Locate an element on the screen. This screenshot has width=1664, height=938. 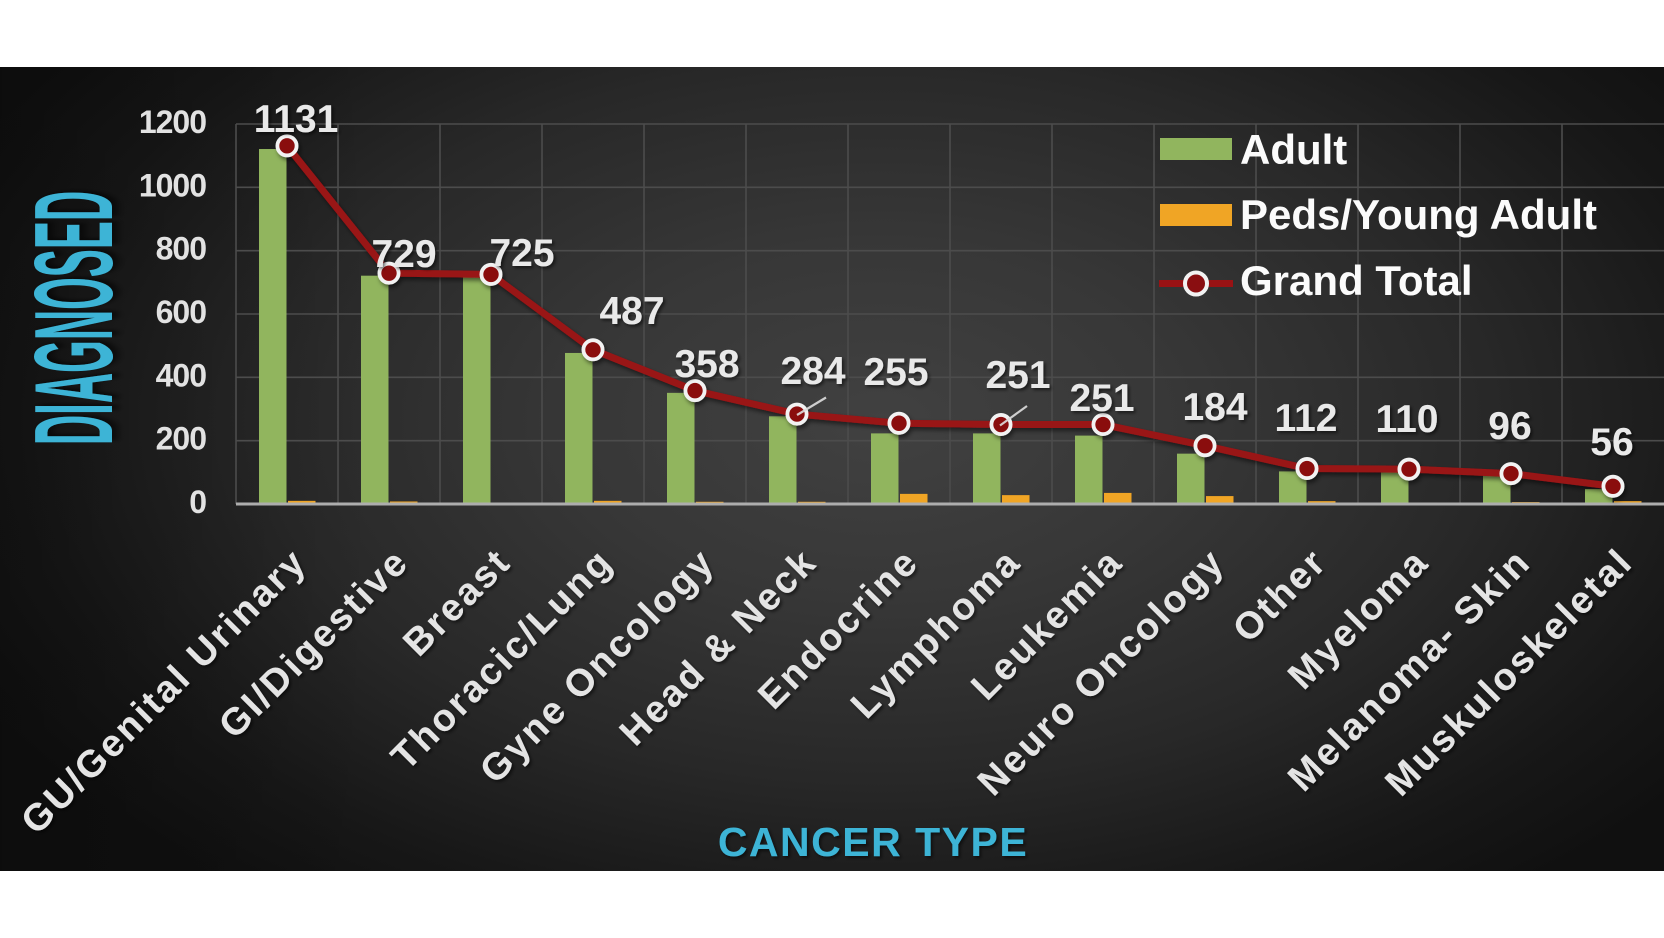
svg-text: 600 is located at coordinates (181, 312).